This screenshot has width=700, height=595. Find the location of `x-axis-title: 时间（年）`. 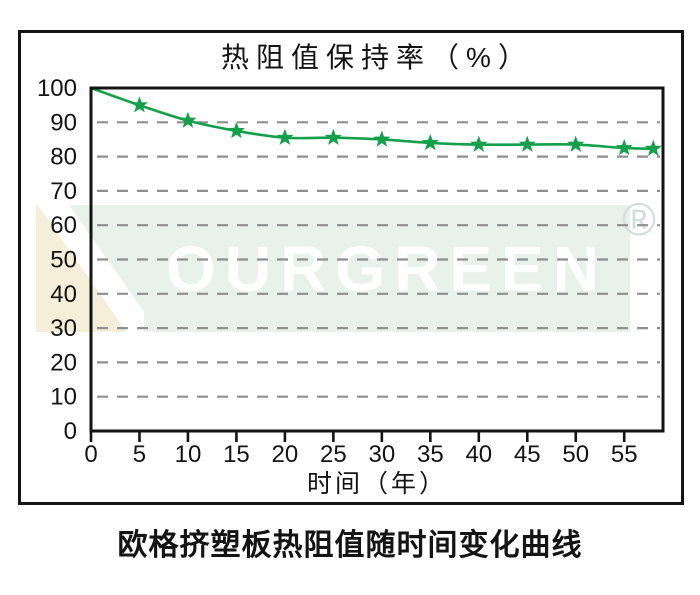

x-axis-title: 时间（年） is located at coordinates (376, 484).